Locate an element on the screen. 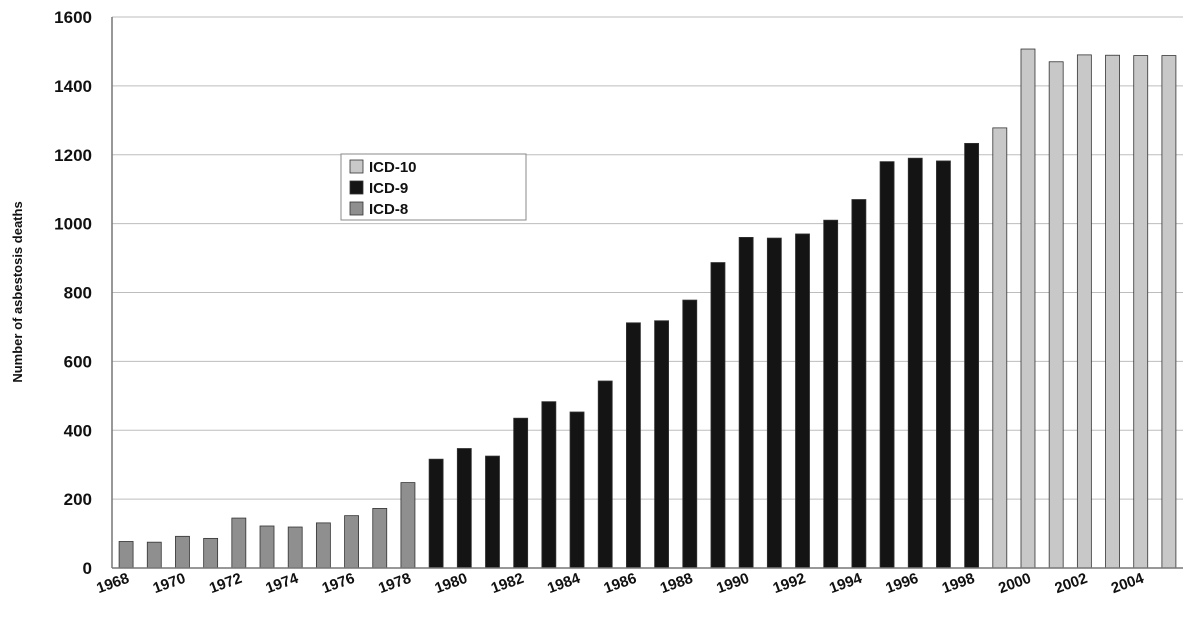 This screenshot has height=618, width=1186. x-tick-label: 2002 is located at coordinates (1071, 583).